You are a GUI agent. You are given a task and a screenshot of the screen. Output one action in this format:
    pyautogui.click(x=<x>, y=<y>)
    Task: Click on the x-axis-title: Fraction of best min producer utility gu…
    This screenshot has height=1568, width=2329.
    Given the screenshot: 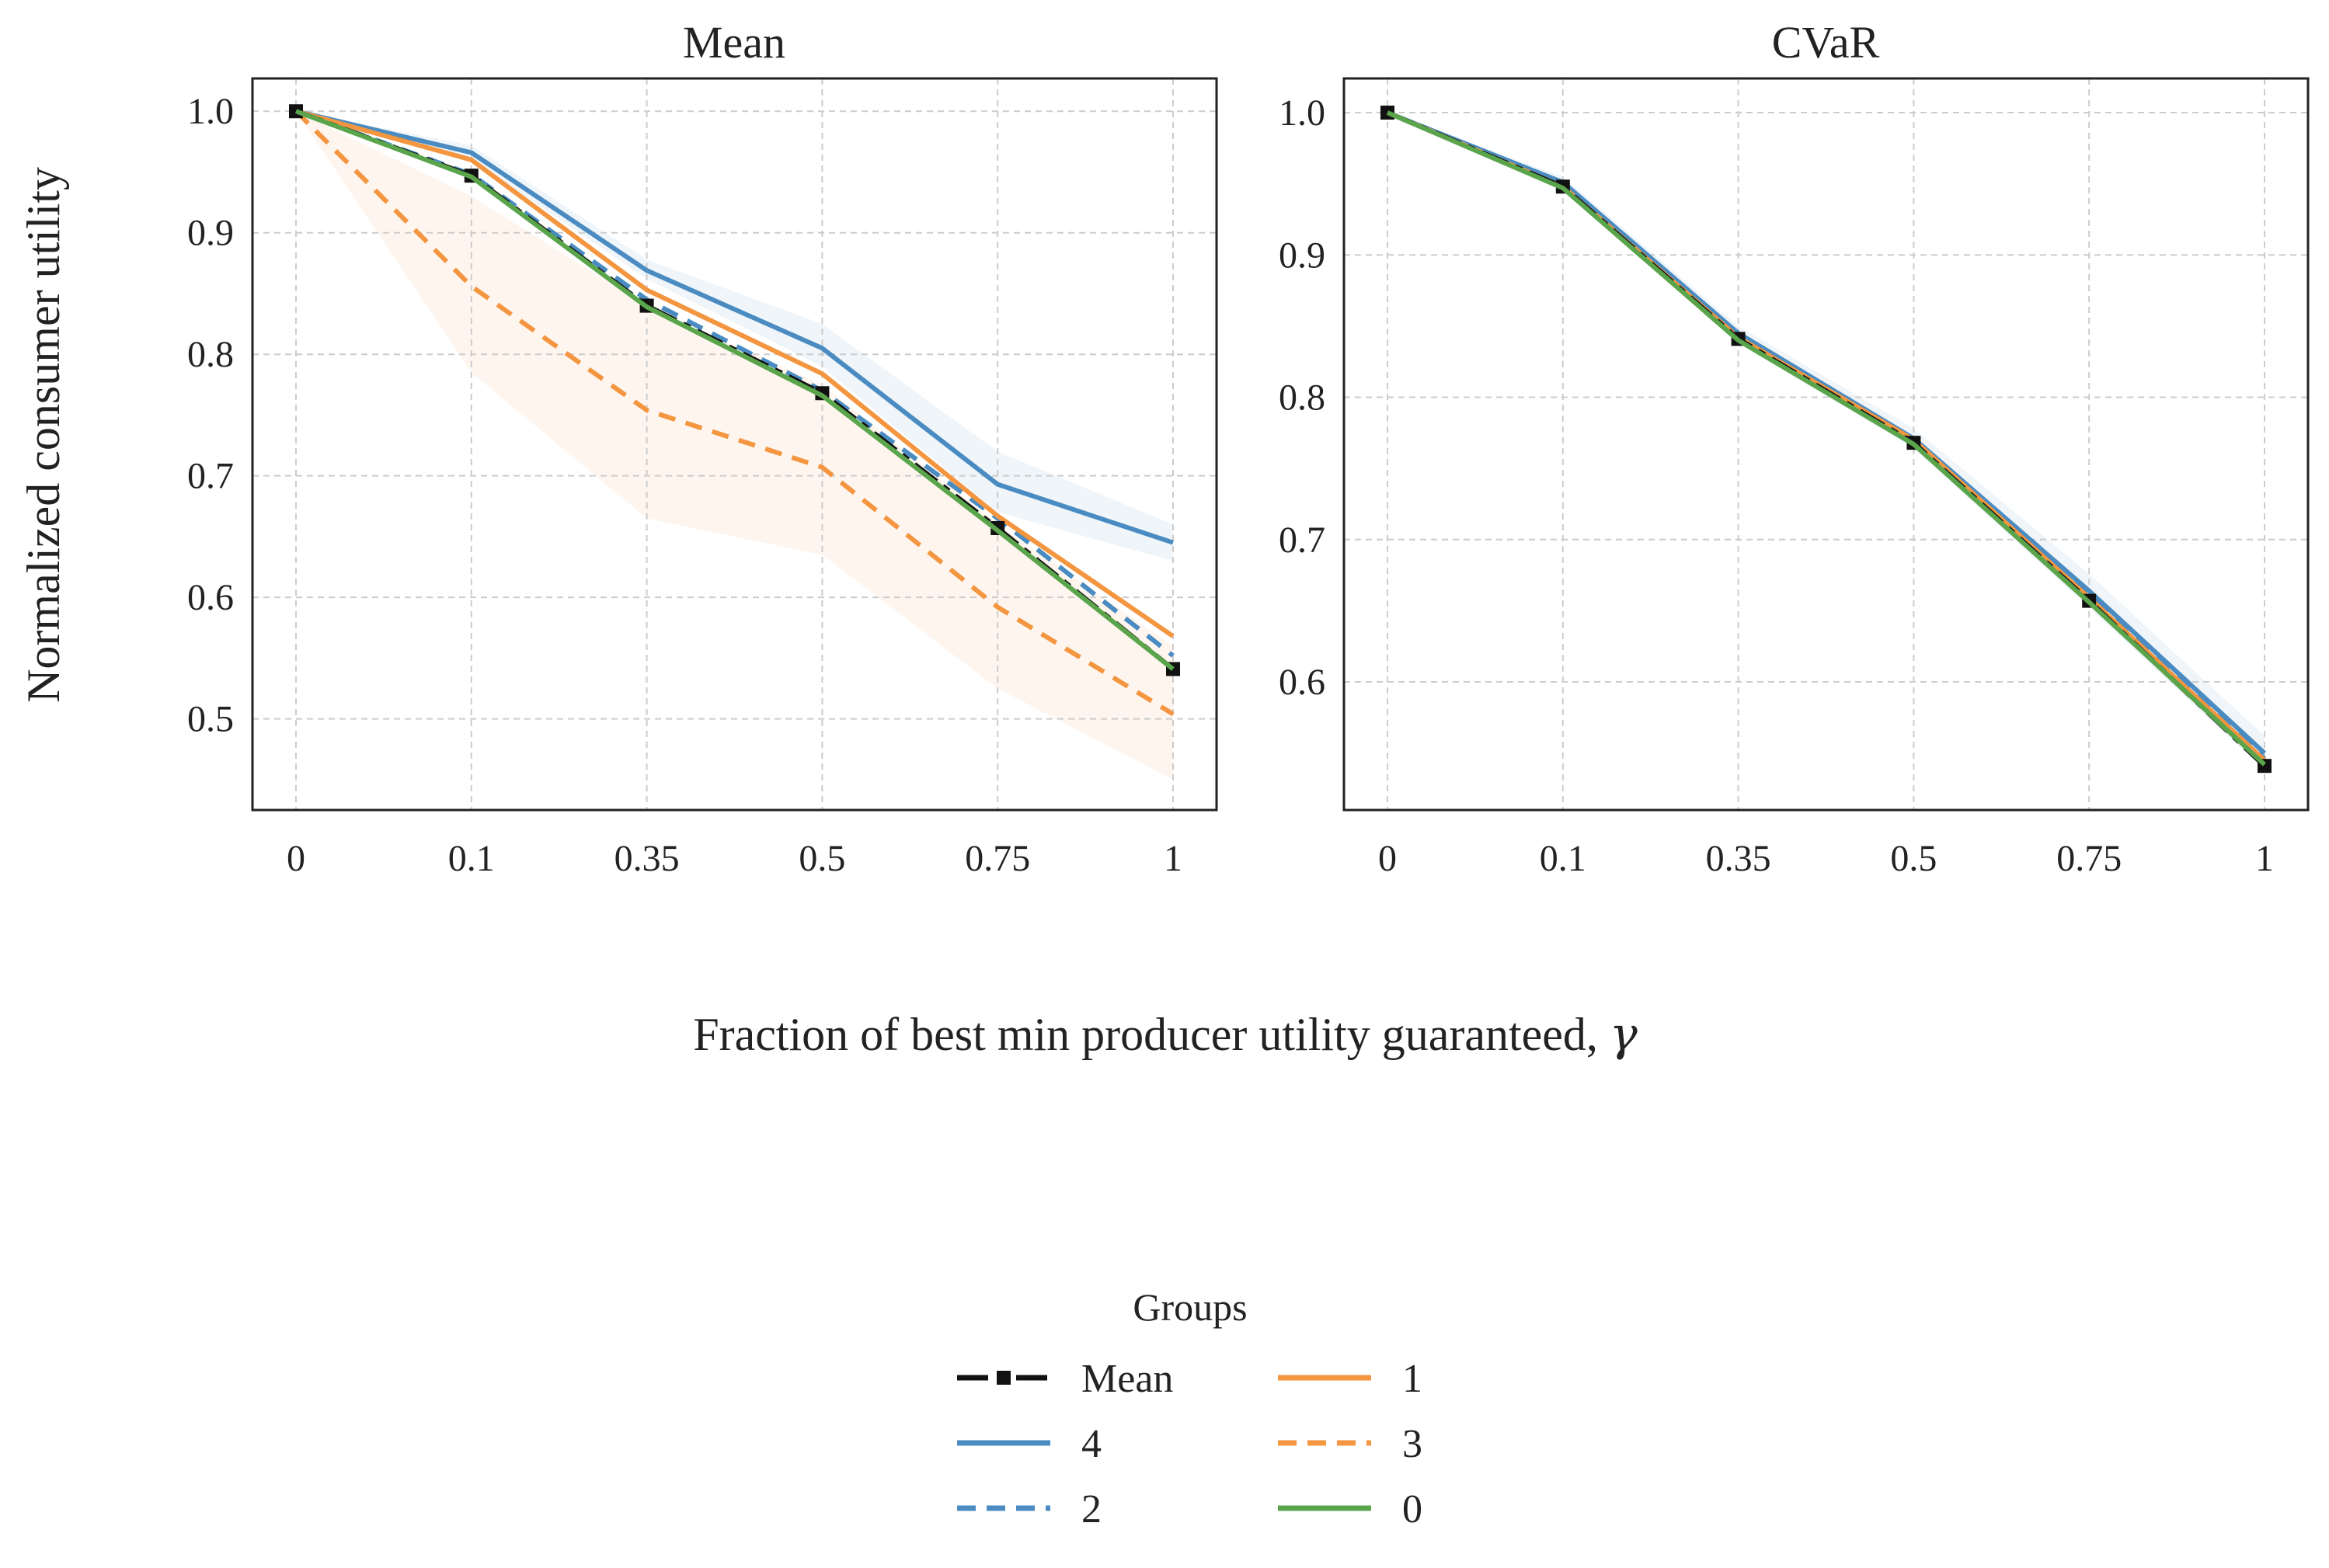 What is the action you would take?
    pyautogui.click(x=1165, y=1034)
    